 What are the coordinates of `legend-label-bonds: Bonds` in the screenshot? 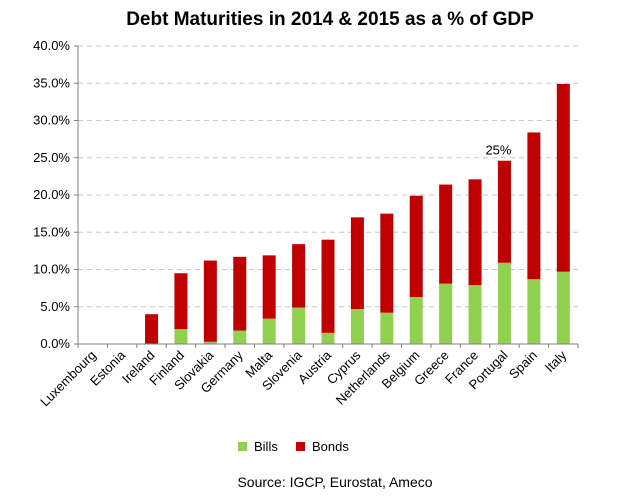 It's located at (330, 446).